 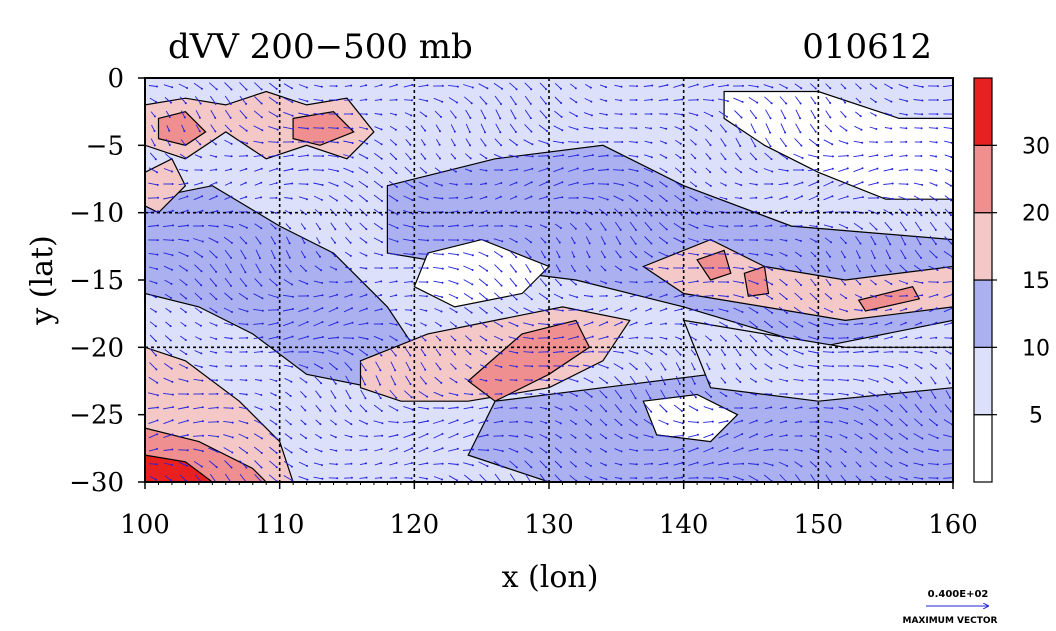 I want to click on y-tick-label: 0, so click(x=115, y=79).